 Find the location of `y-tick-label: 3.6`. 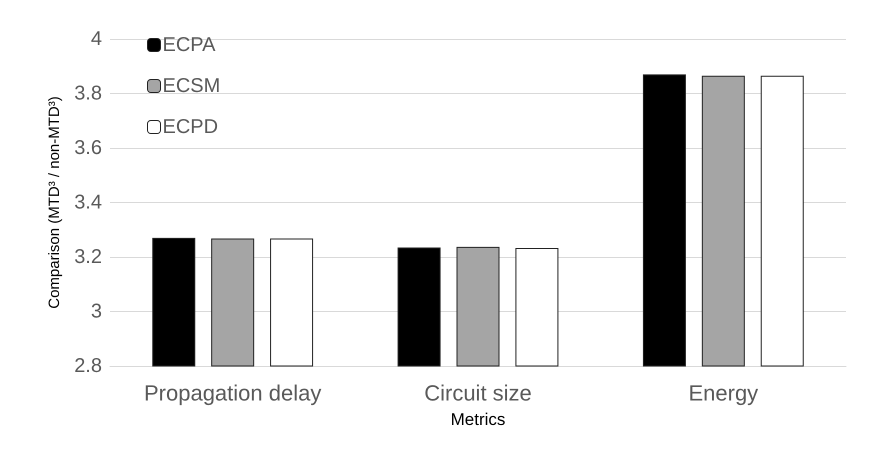

y-tick-label: 3.6 is located at coordinates (88, 148).